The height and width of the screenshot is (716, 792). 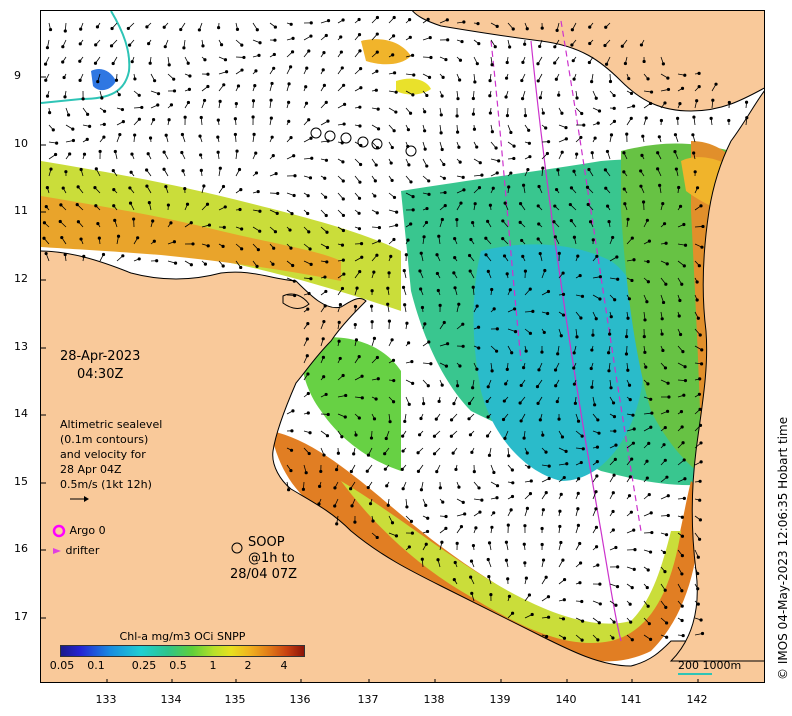 What do you see at coordinates (386, 52) in the screenshot?
I see `chl-north-patch` at bounding box center [386, 52].